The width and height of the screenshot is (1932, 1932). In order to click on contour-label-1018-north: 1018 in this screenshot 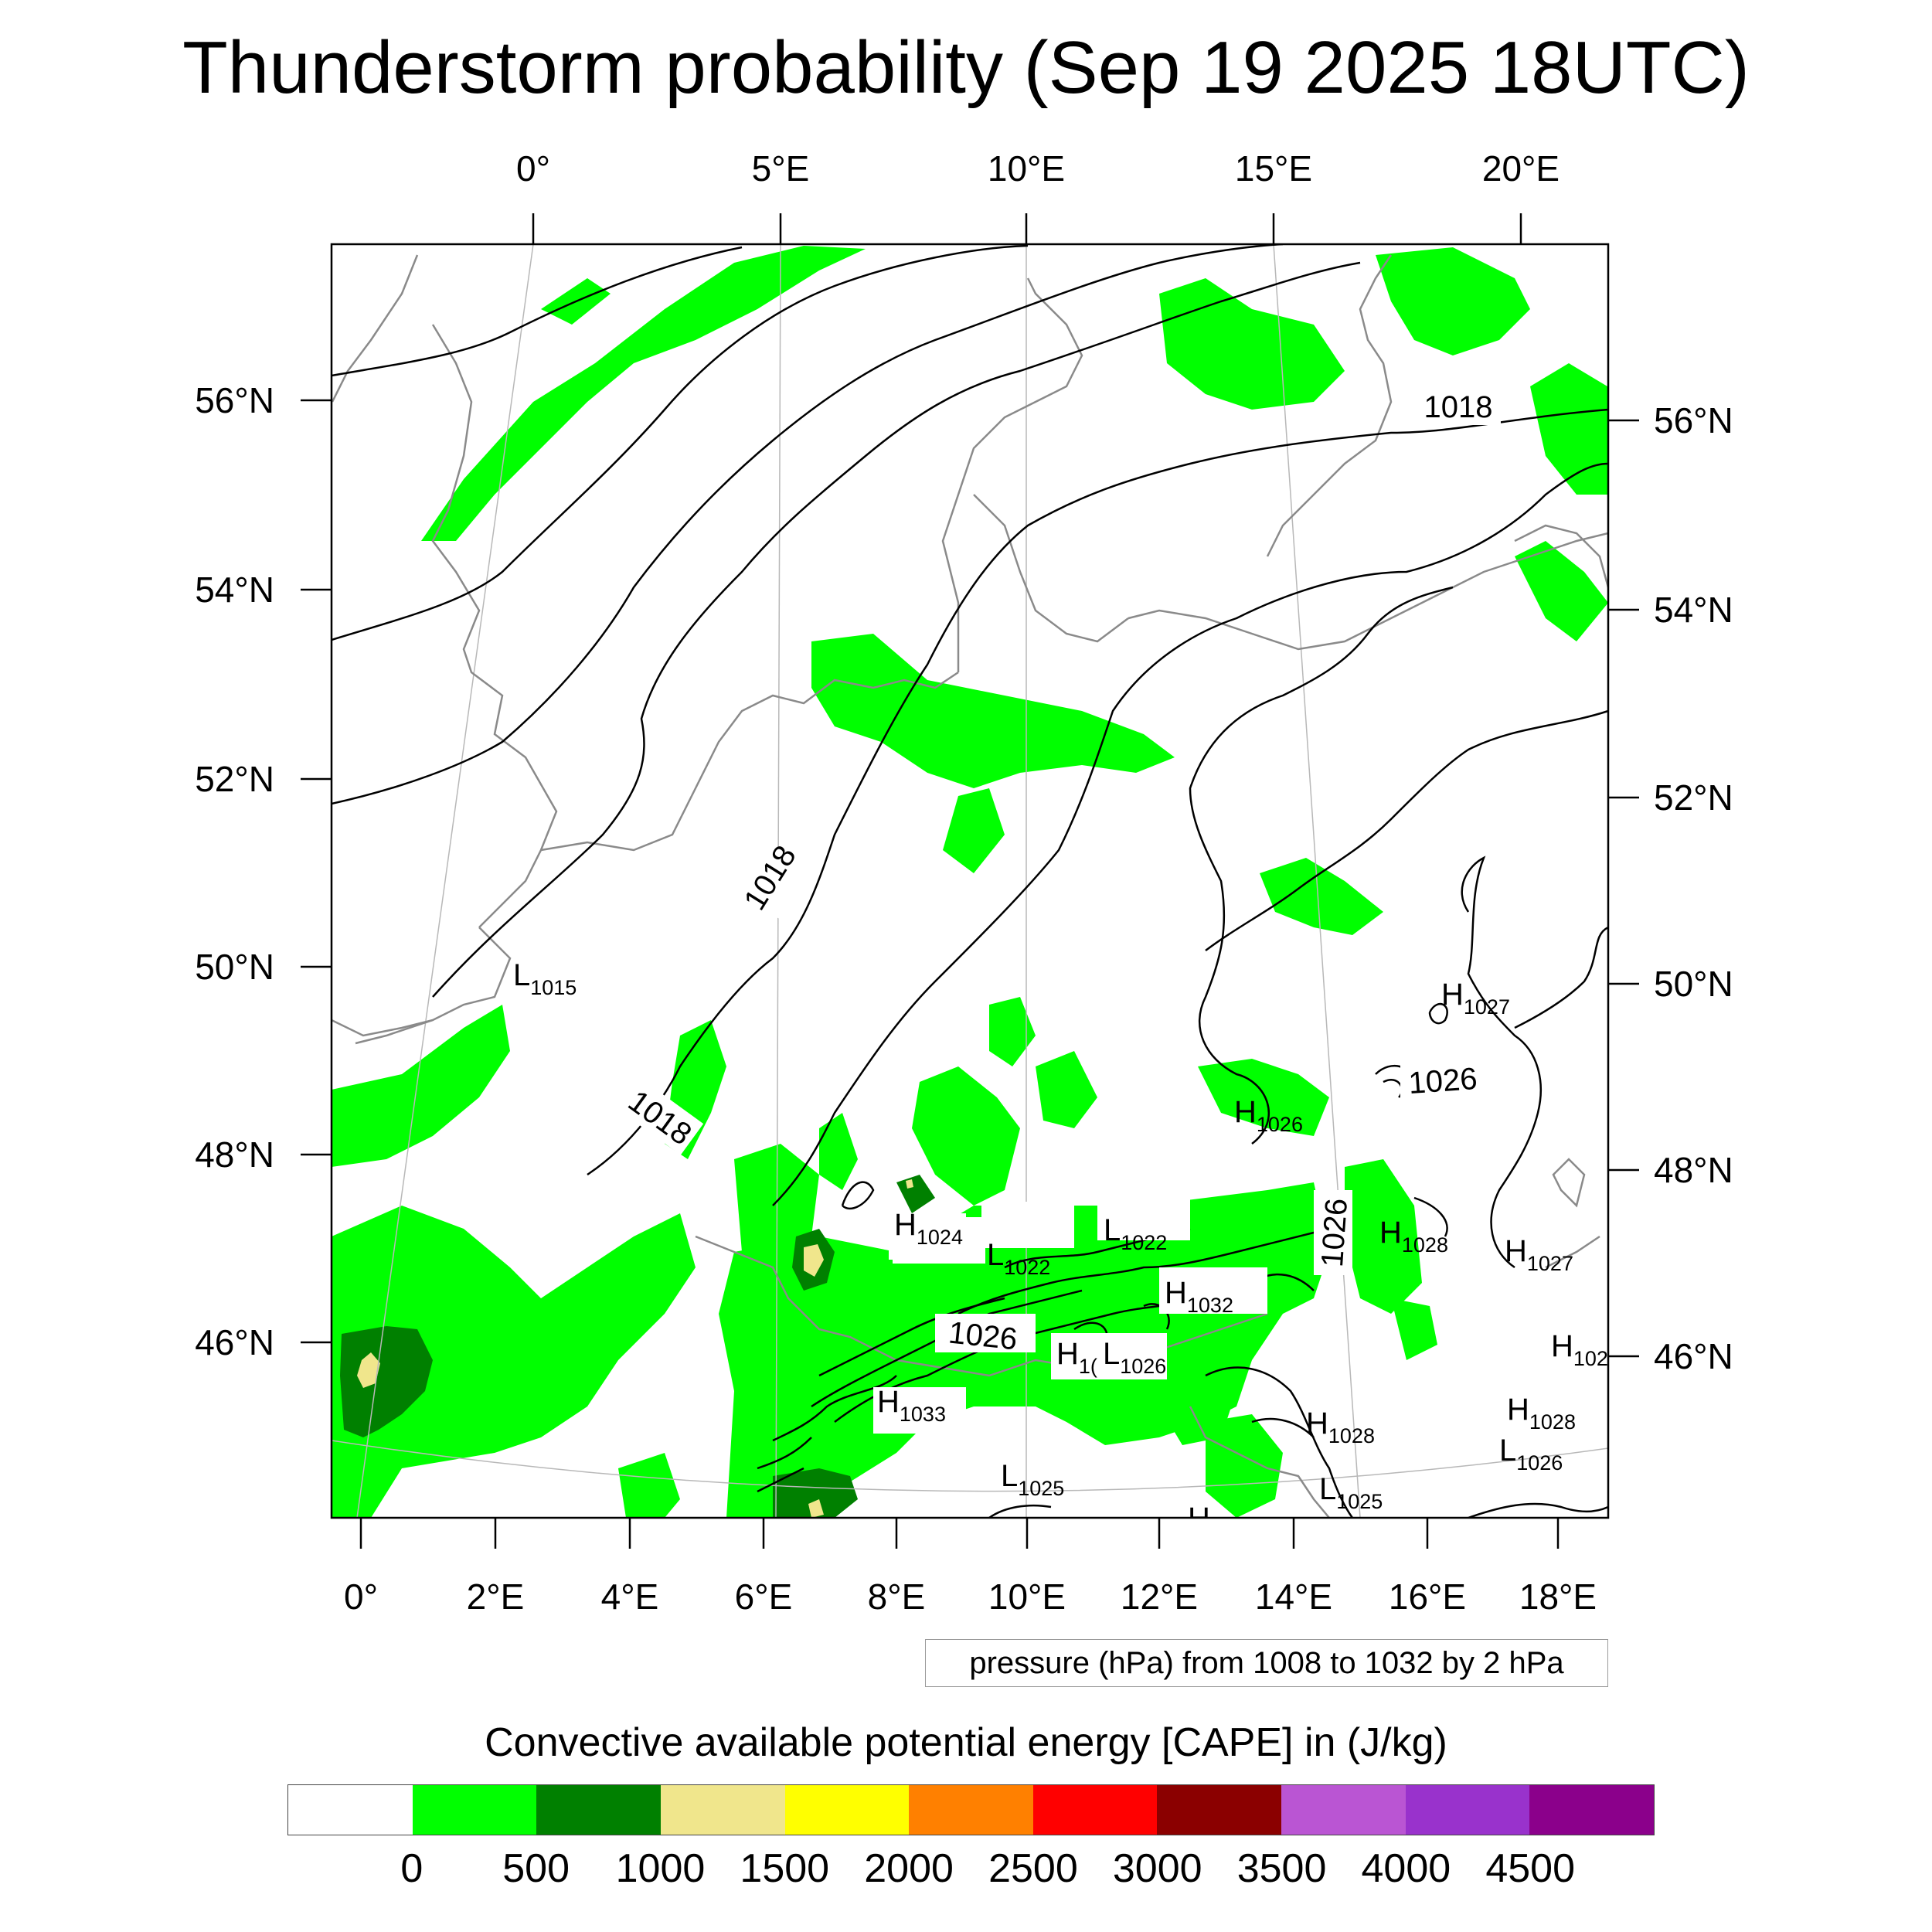, I will do `click(1459, 407)`.